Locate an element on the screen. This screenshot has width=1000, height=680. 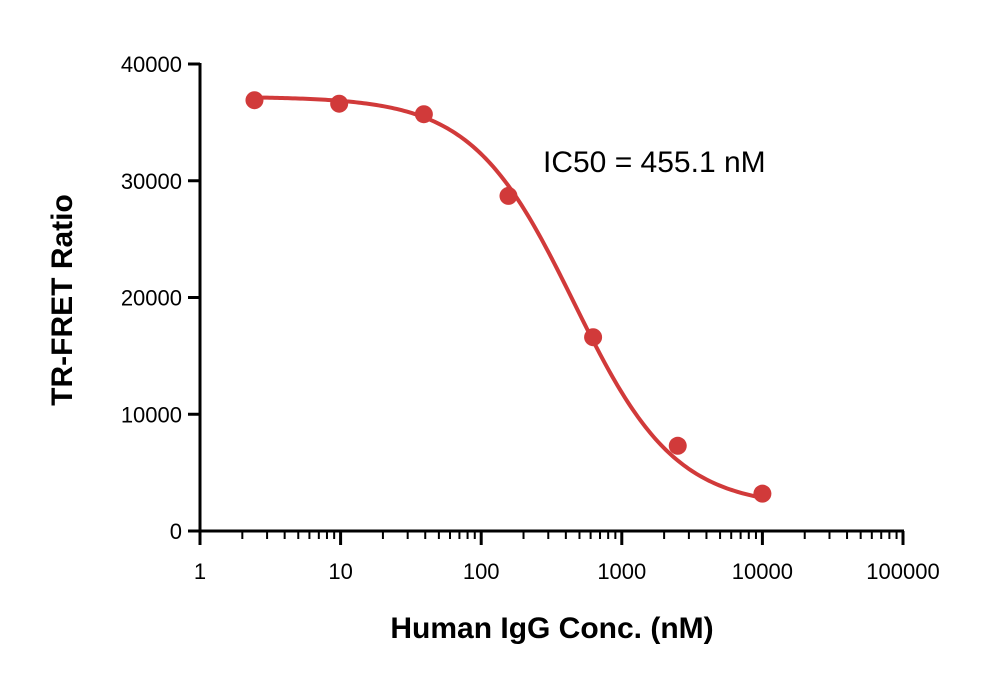
x-ticks: 1 10 100 1000 10000 100000 is located at coordinates (567, 557).